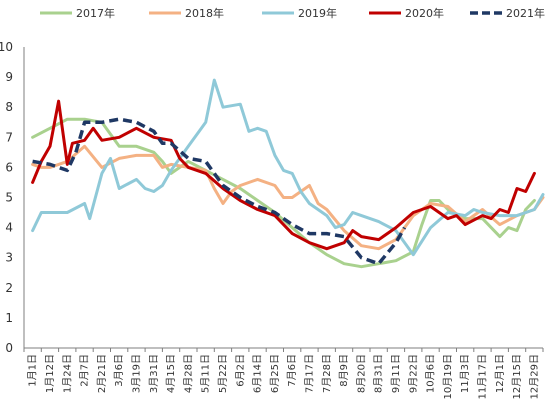 The width and height of the screenshot is (550, 415). What do you see at coordinates (292, 370) in the screenshot?
I see `x-tick-label: 7月6日` at bounding box center [292, 370].